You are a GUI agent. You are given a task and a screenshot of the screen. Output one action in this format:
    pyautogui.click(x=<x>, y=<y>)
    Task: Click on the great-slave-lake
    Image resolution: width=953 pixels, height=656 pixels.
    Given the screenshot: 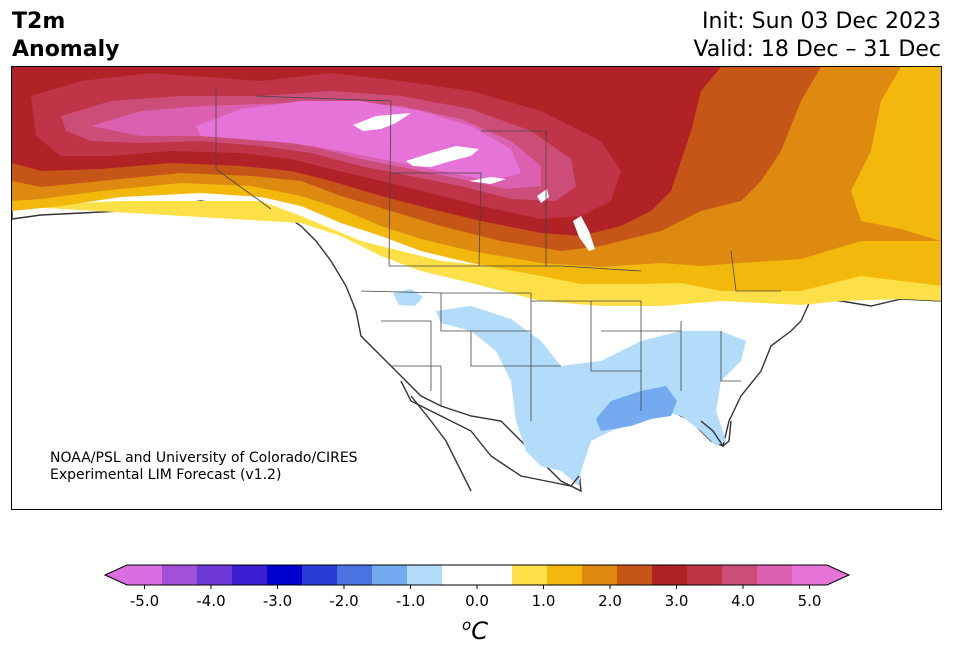 What is the action you would take?
    pyautogui.click(x=442, y=156)
    